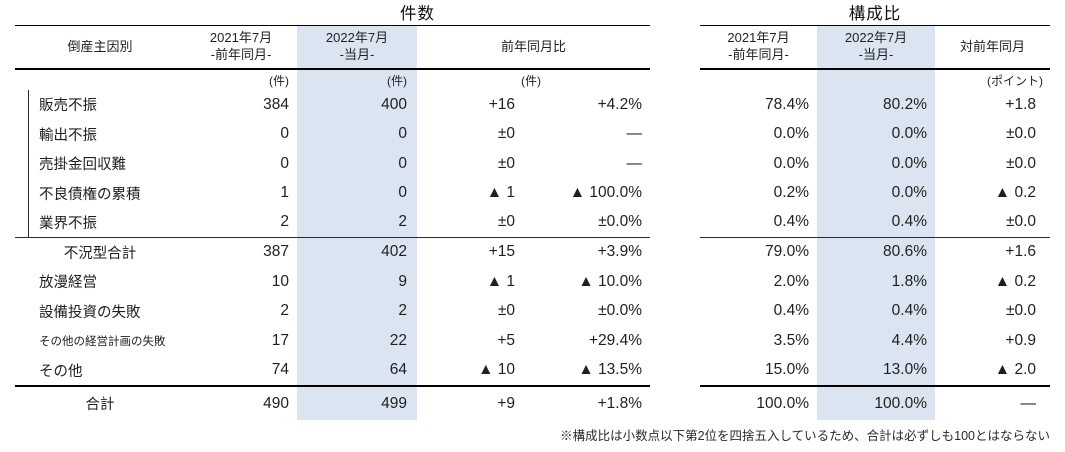 This screenshot has width=1065, height=452. I want to click on count-pct: ▲ 100.0%, so click(605, 193).